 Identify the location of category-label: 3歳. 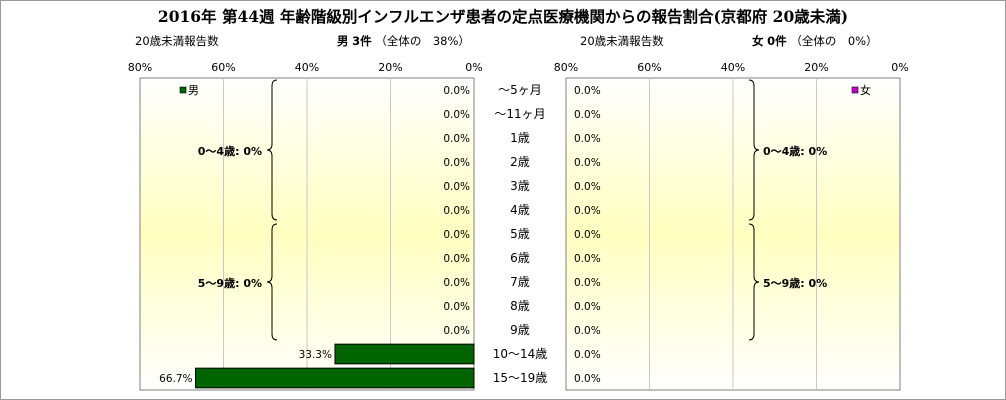
(520, 186).